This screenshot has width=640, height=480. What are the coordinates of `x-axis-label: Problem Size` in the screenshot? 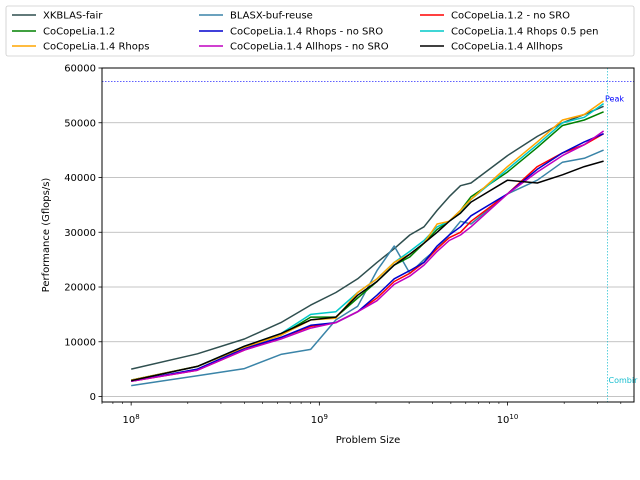 It's located at (368, 440).